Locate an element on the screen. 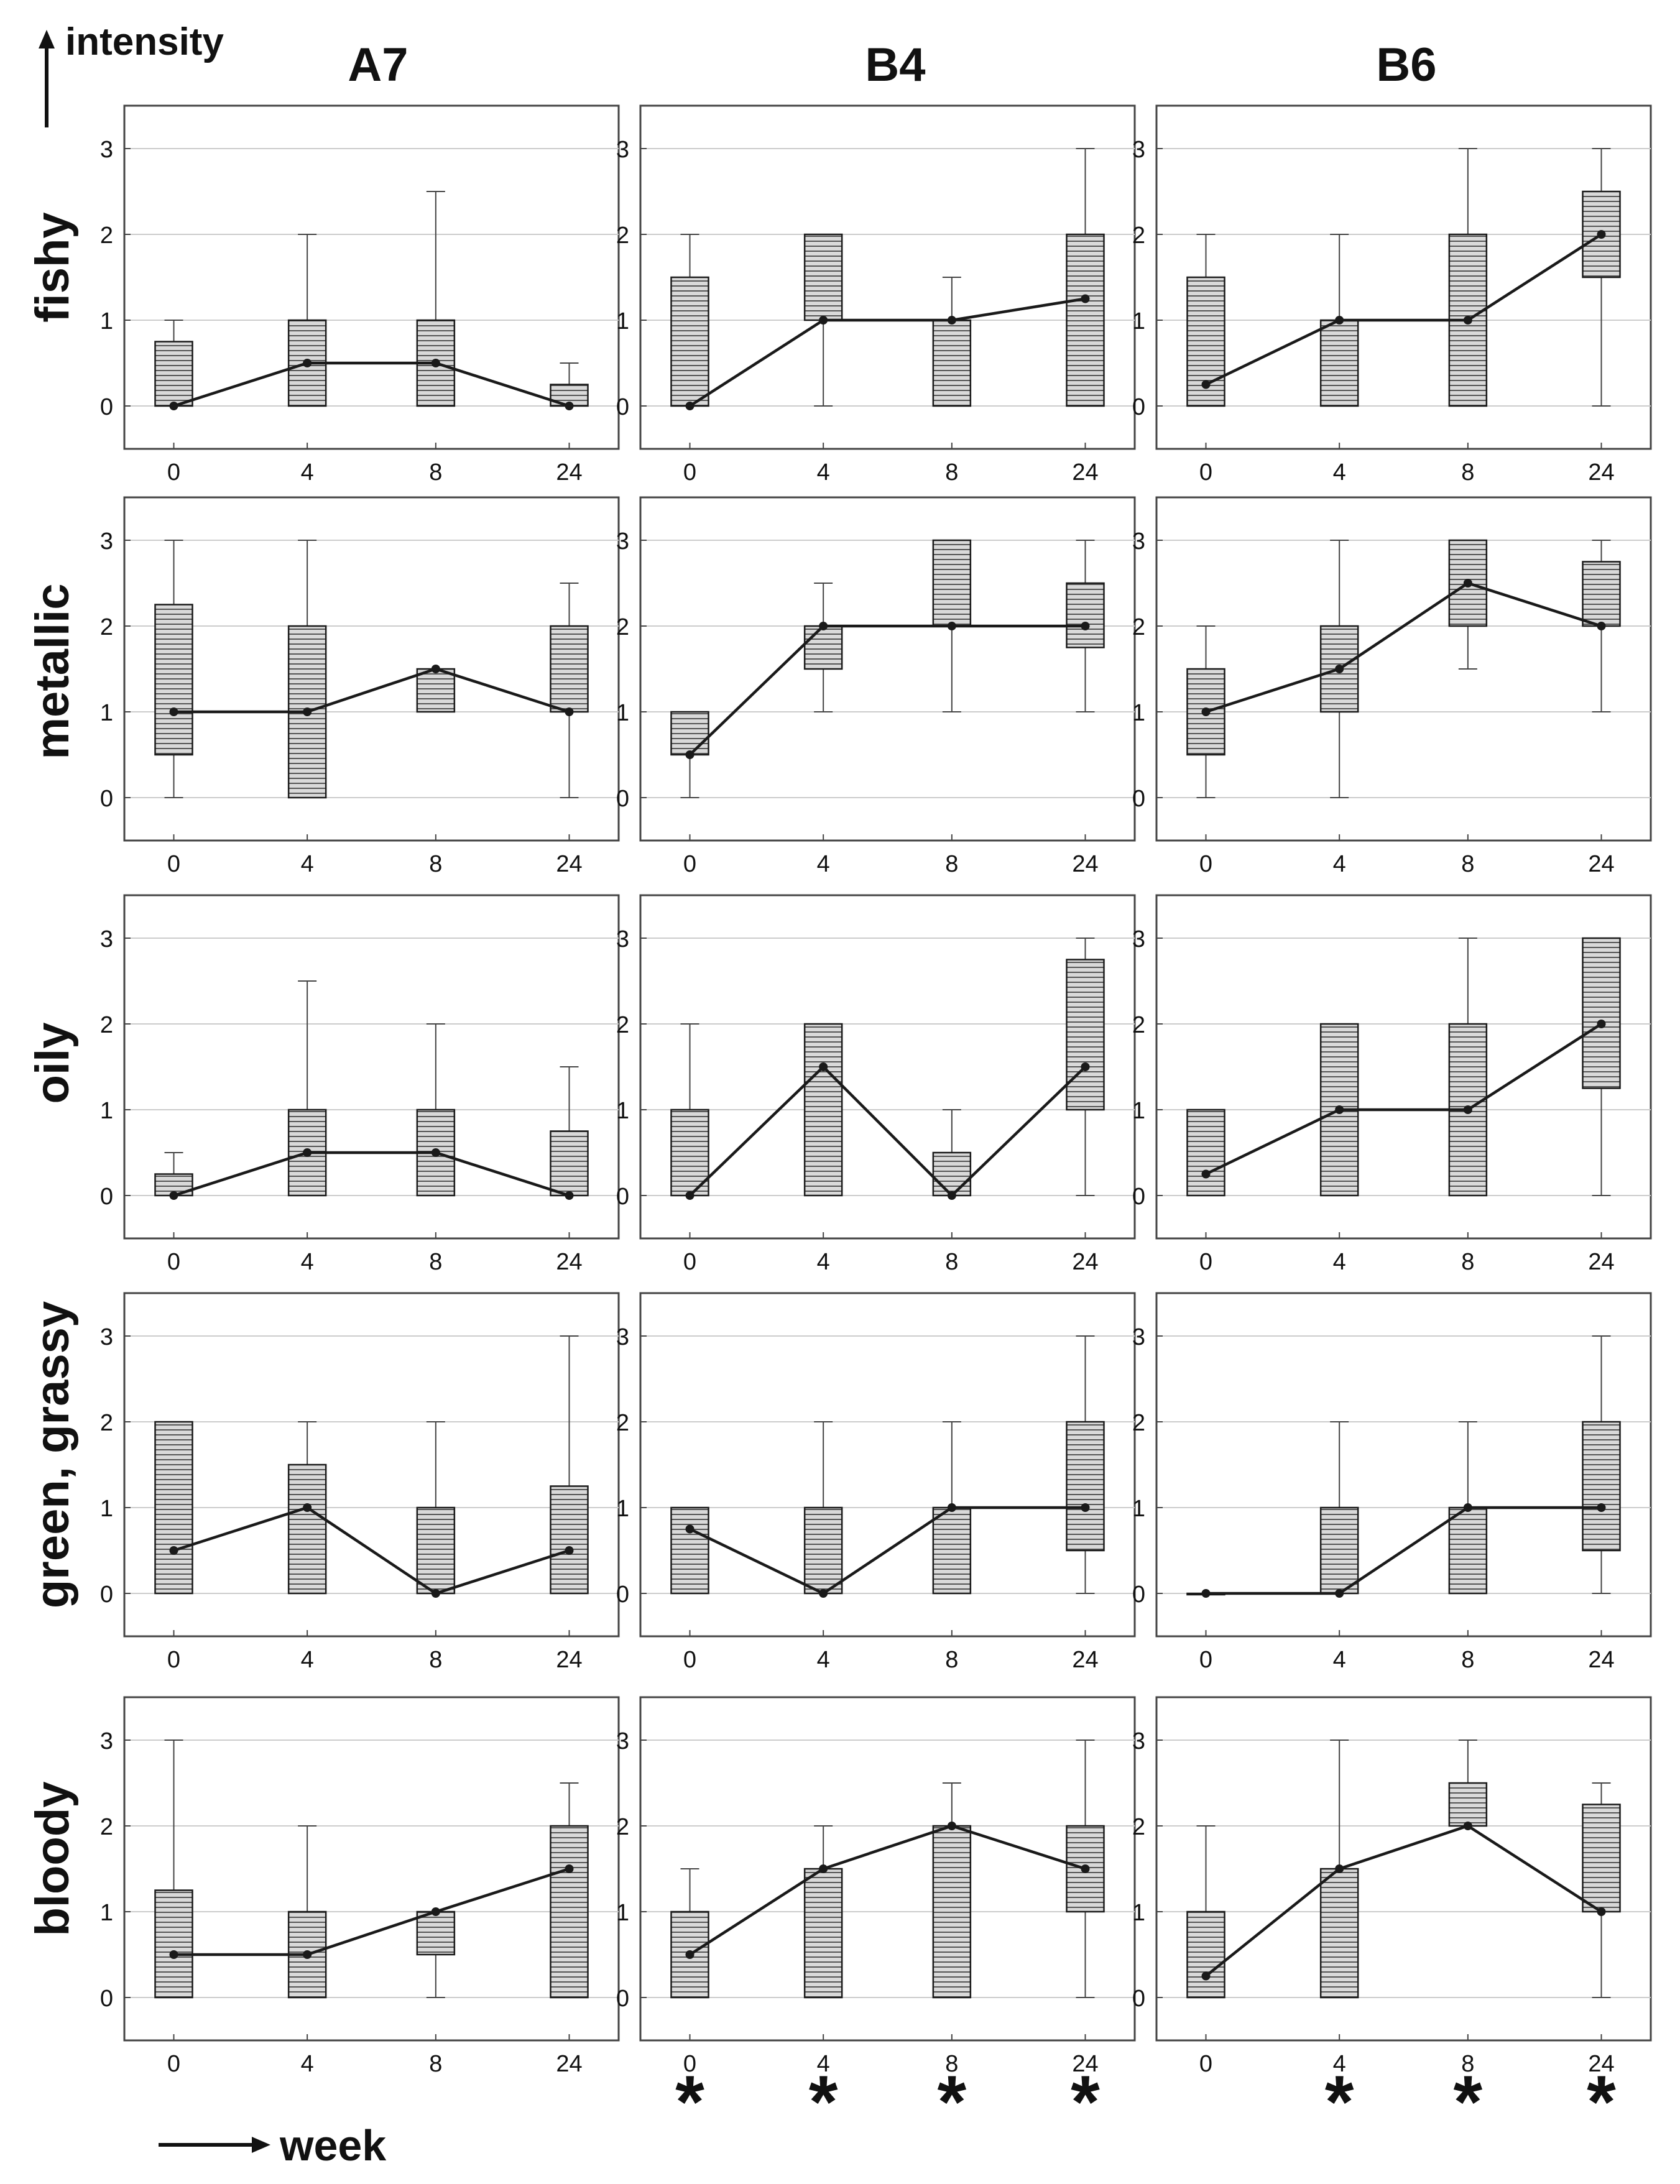 The height and width of the screenshot is (2184, 1680). panel-fishy-b4: 0 1 2 3 0 4 8 24 is located at coordinates (876, 295).